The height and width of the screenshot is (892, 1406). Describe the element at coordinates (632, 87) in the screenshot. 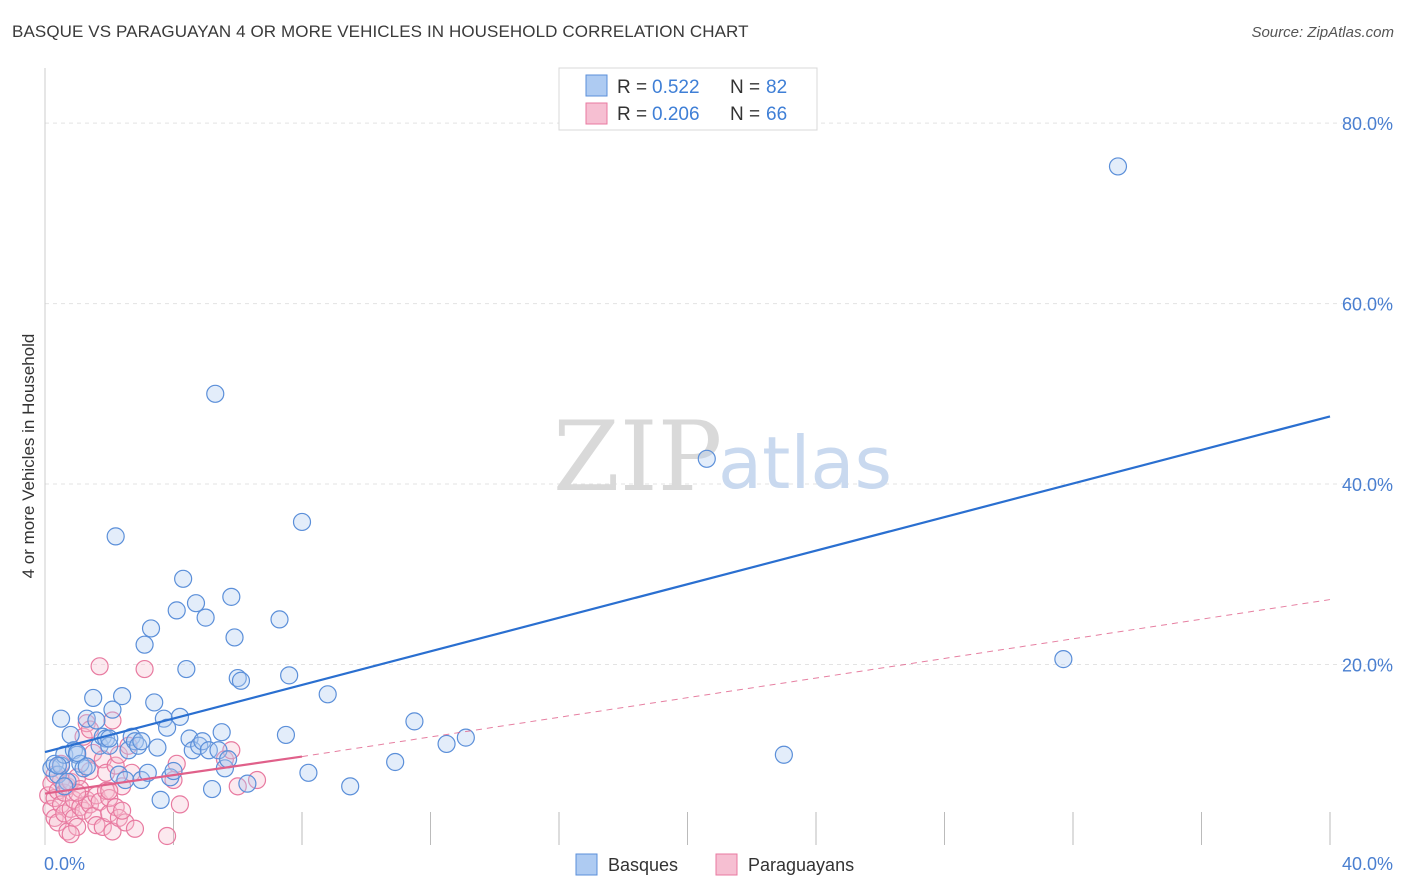

I see `legend-r-label-basques: R =` at that location.